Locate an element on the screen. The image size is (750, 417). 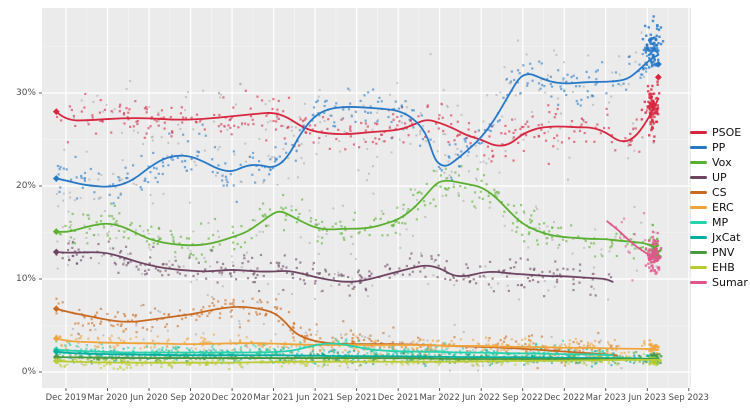
legend-item-up: UP is located at coordinates (719, 177).